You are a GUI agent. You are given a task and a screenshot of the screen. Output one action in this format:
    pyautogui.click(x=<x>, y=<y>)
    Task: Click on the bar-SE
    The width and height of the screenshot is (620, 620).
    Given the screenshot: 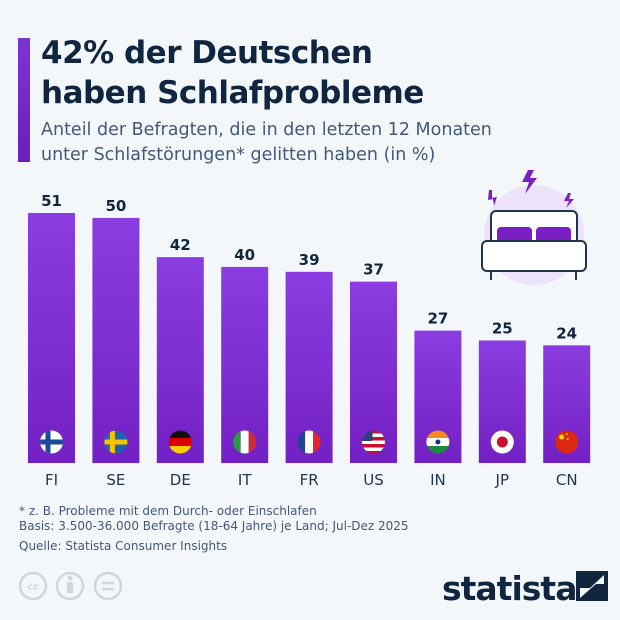 What is the action you would take?
    pyautogui.click(x=116, y=340)
    